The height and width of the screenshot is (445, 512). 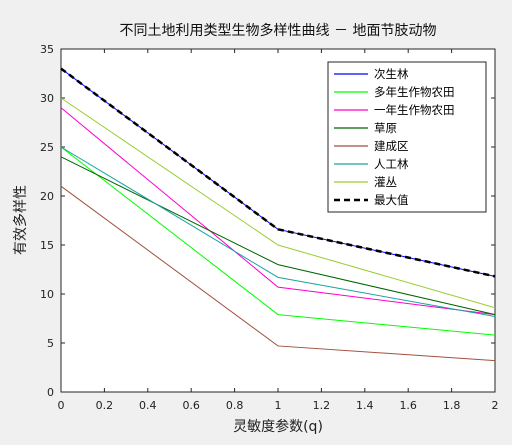 I want to click on y-axis-title: 有效多样性, so click(x=20, y=220).